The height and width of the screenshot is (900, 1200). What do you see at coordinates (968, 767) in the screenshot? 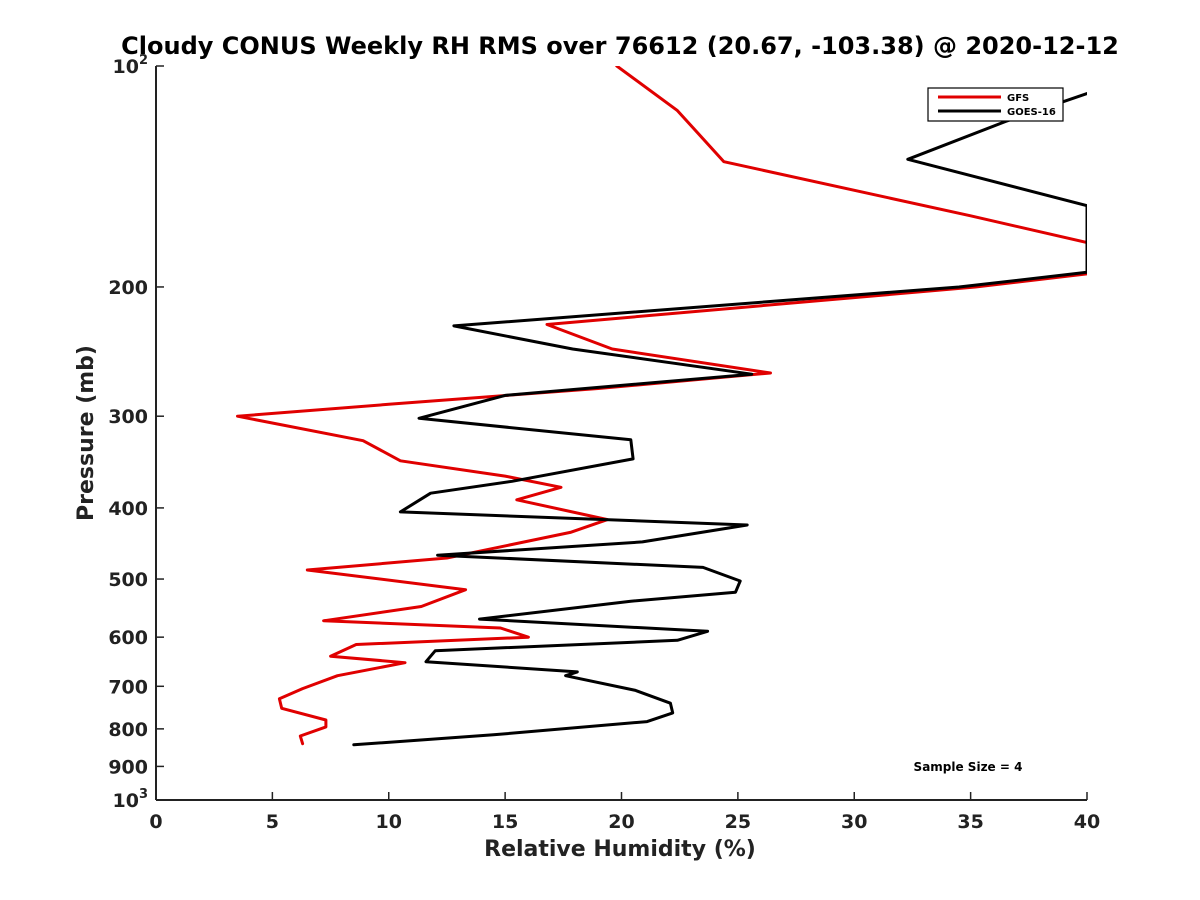
I see `sample-size-annotation: Sample Size = 4` at bounding box center [968, 767].